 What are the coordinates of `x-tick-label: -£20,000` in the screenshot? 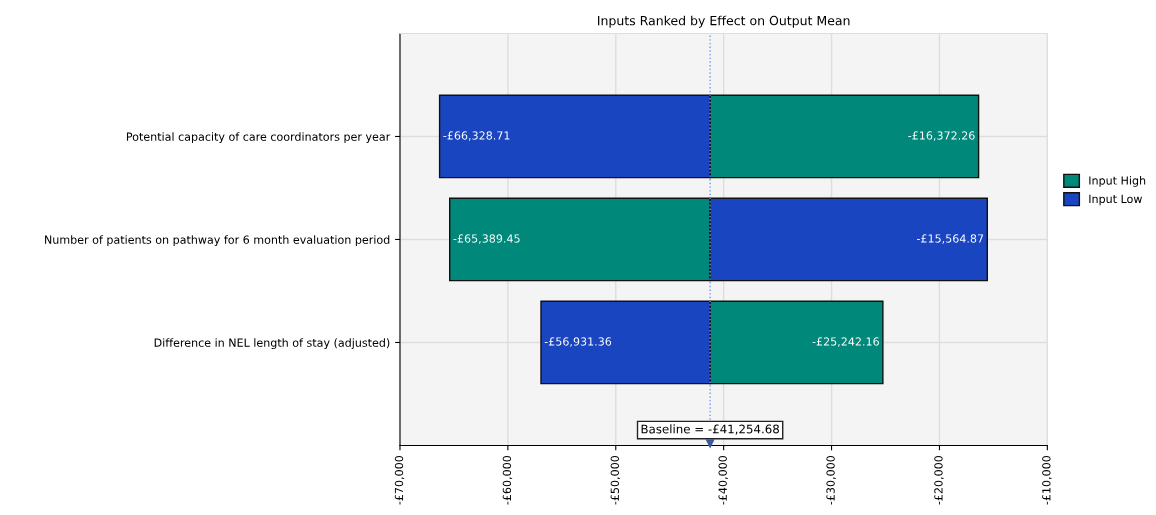 It's located at (939, 480).